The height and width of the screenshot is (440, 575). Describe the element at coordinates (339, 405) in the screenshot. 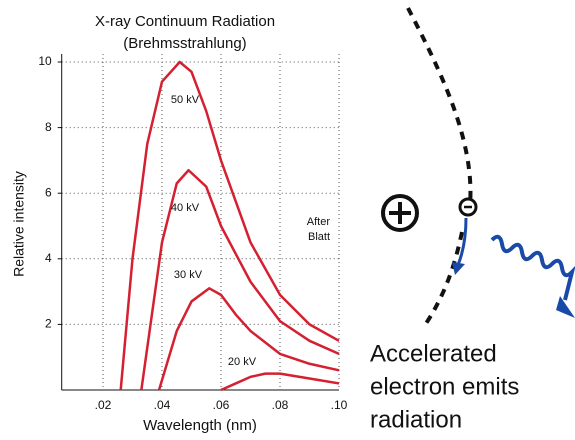

I see `x-tick-label: .10` at that location.